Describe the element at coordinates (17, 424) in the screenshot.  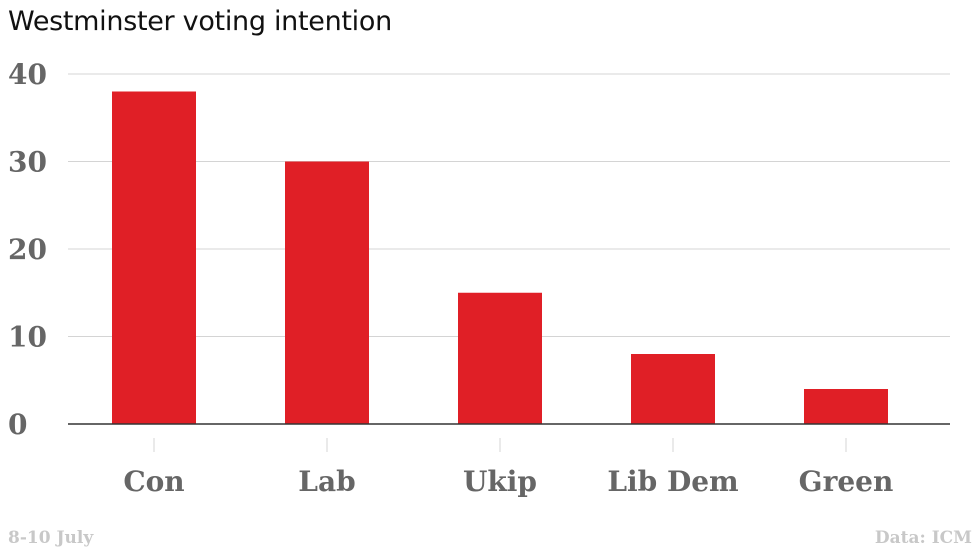
I see `y-tick-label: 0` at that location.